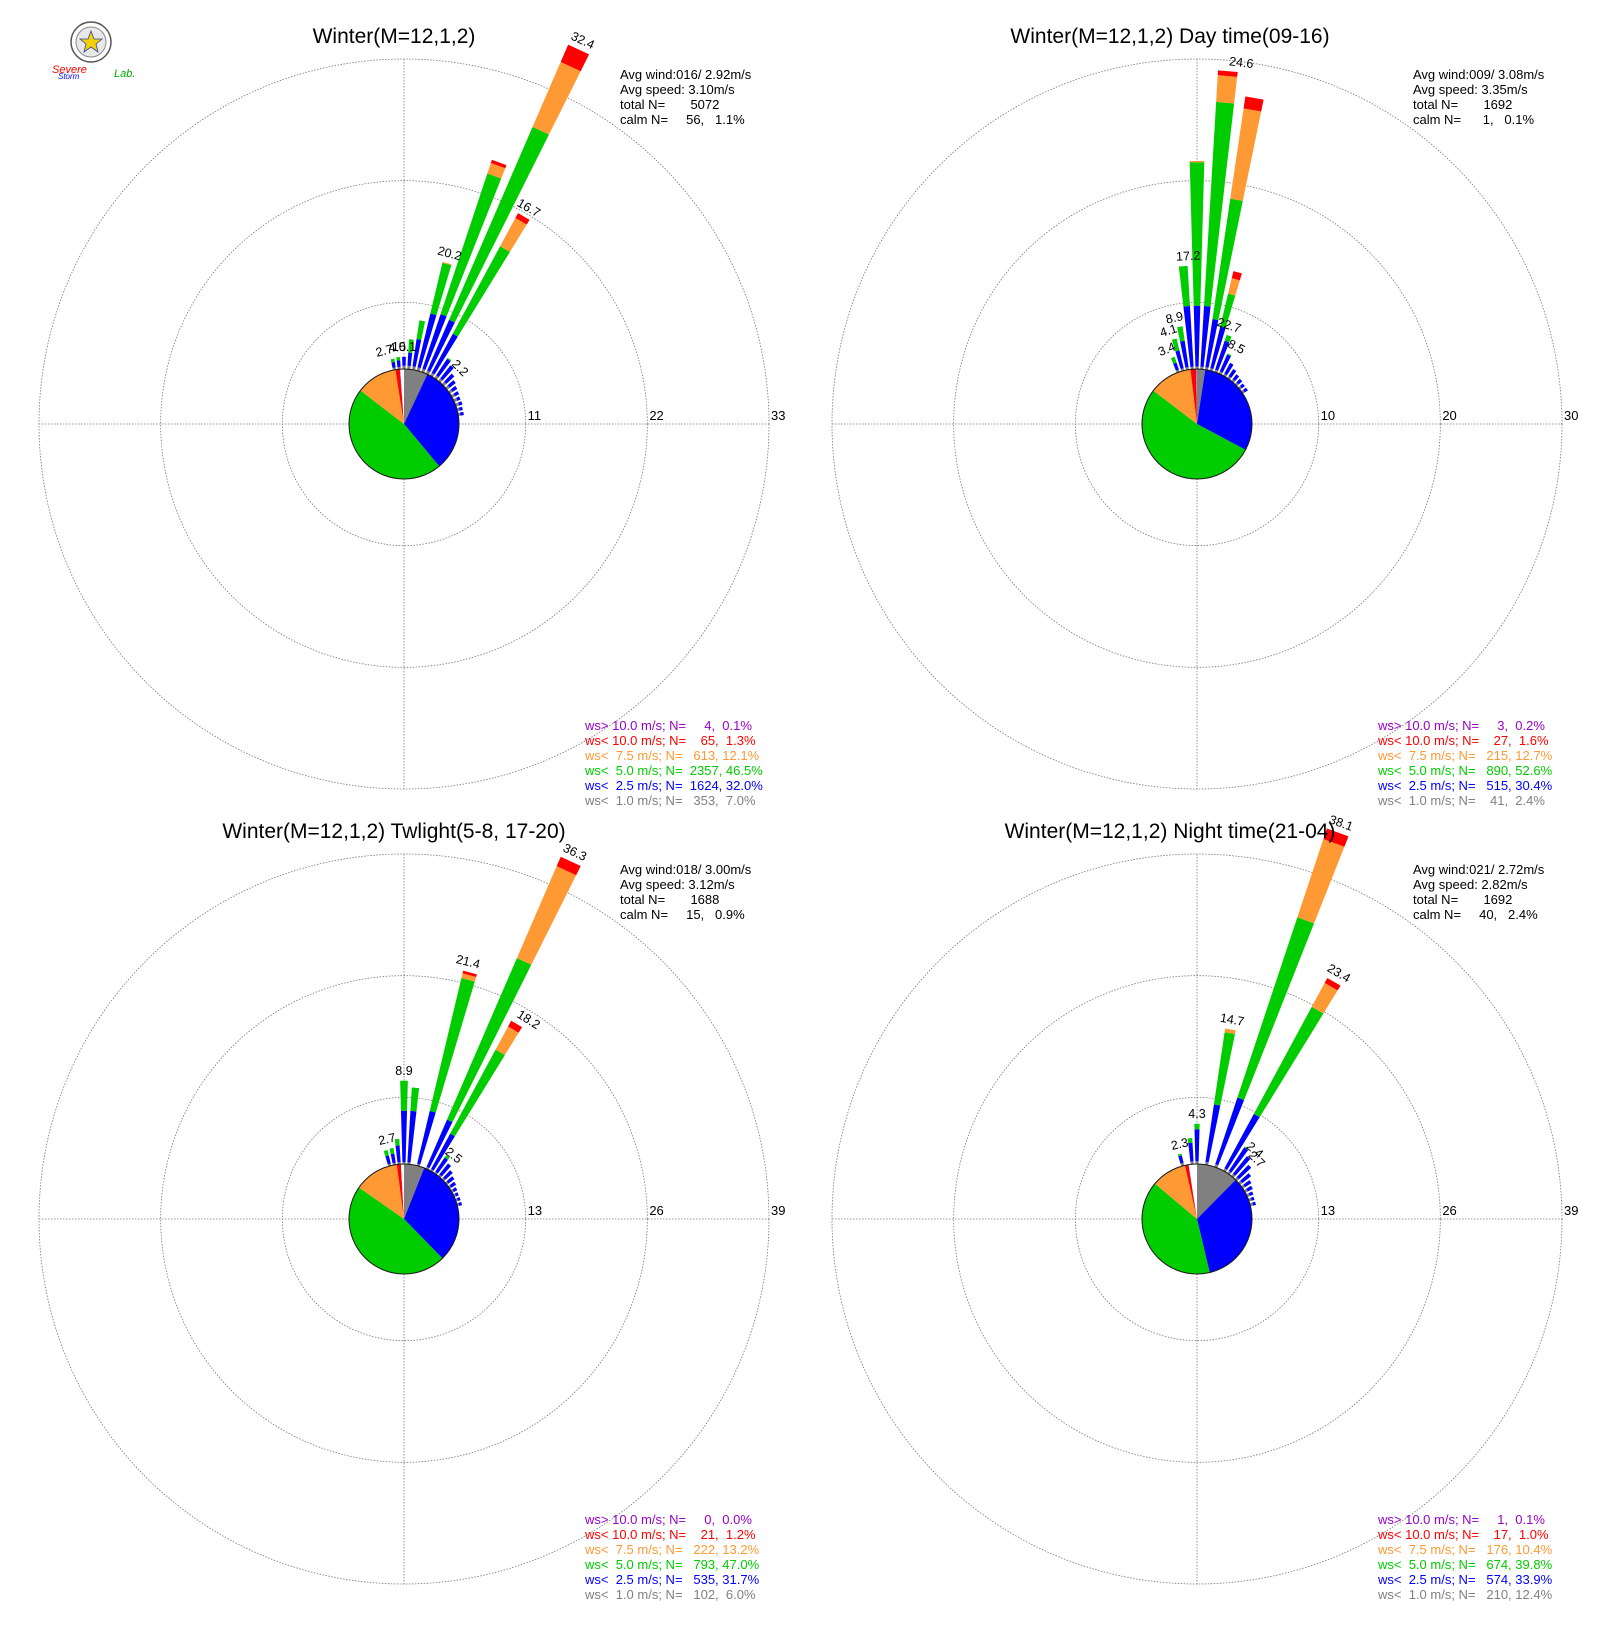 This screenshot has width=1620, height=1640. What do you see at coordinates (778, 415) in the screenshot?
I see `ring-label: 33` at bounding box center [778, 415].